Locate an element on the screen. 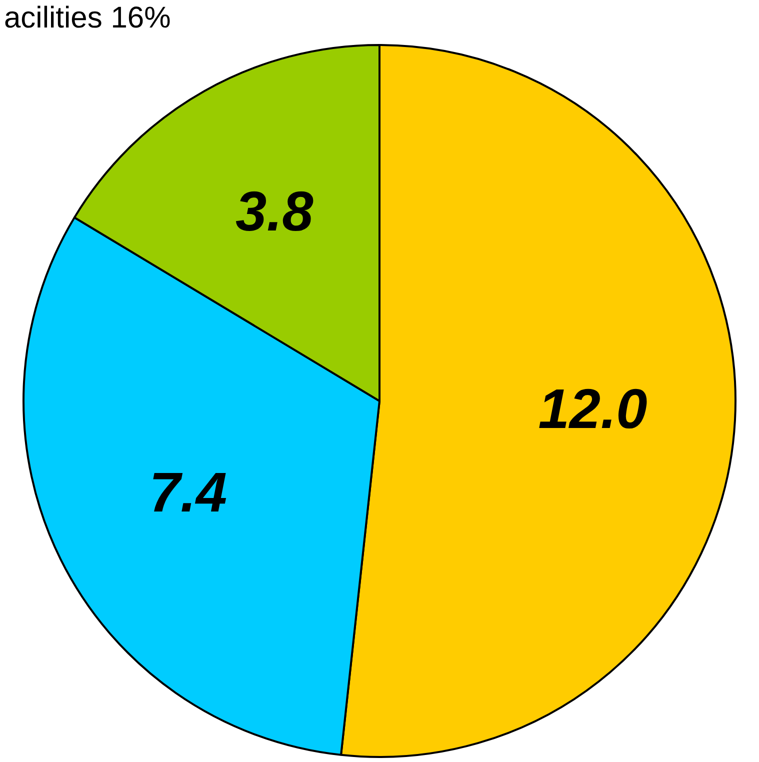 The width and height of the screenshot is (759, 762). text: acilities 16% is located at coordinates (87, 17).